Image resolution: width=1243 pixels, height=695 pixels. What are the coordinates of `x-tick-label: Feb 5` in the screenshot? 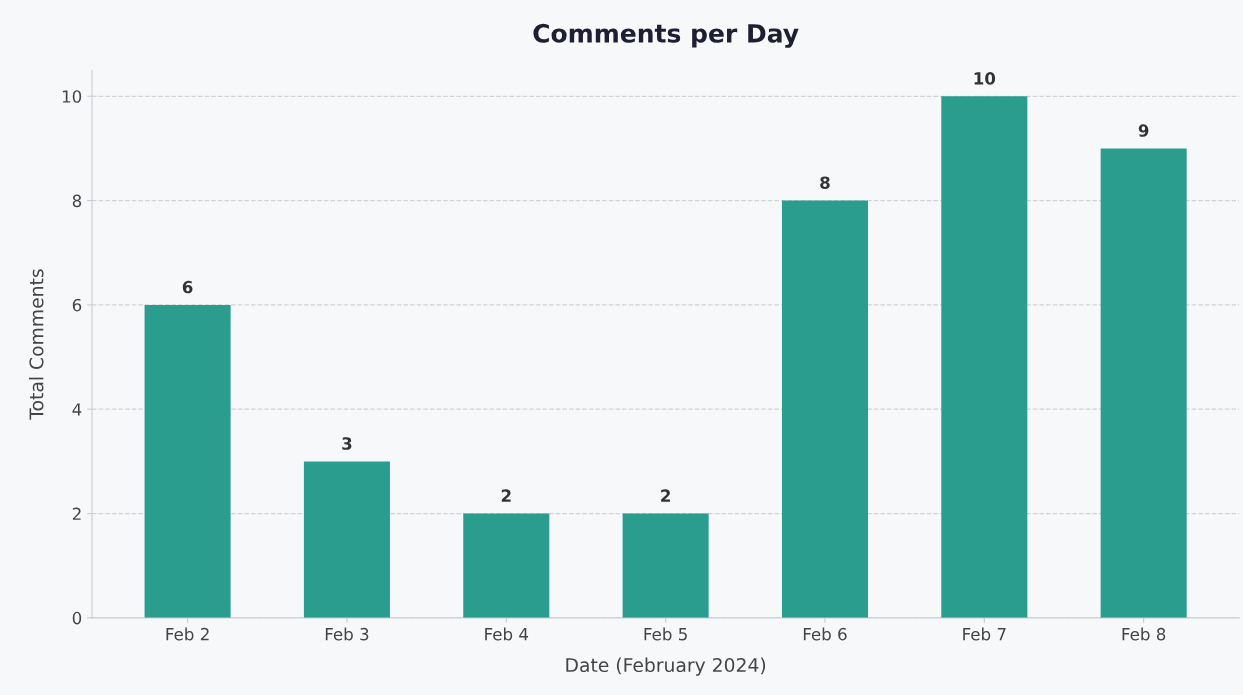 It's located at (665, 634).